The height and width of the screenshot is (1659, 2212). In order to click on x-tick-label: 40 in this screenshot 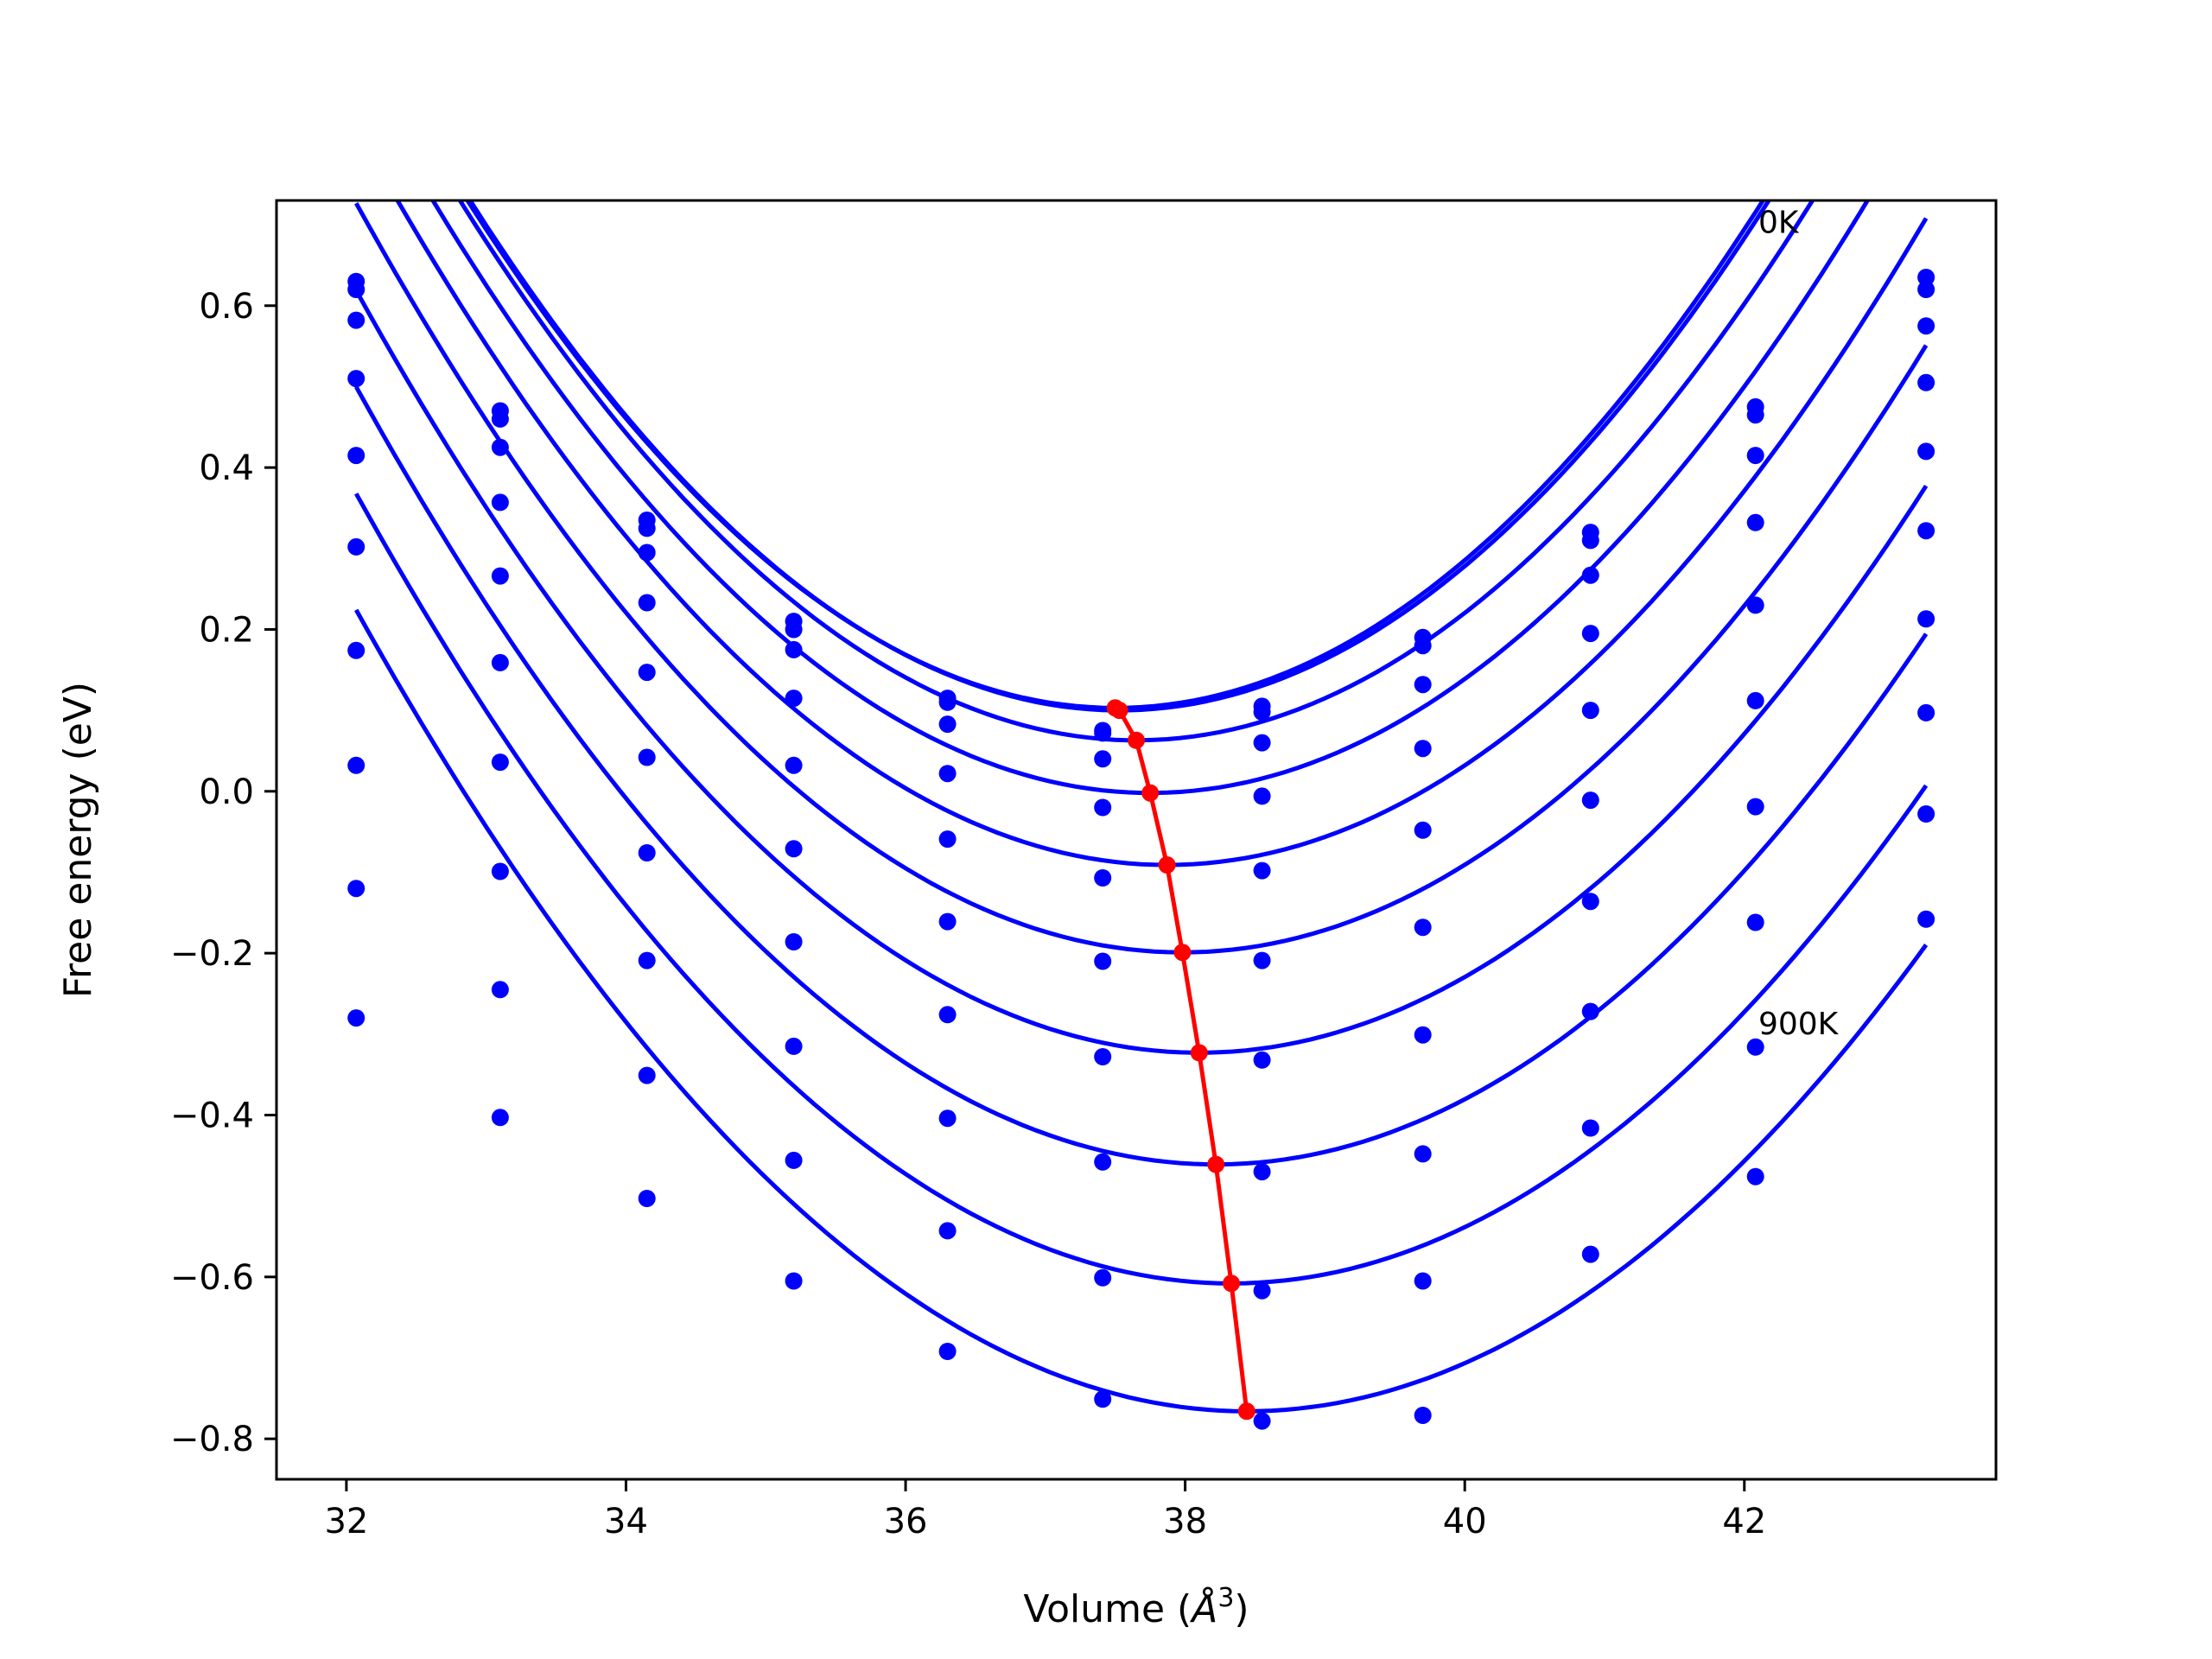, I will do `click(1465, 1521)`.